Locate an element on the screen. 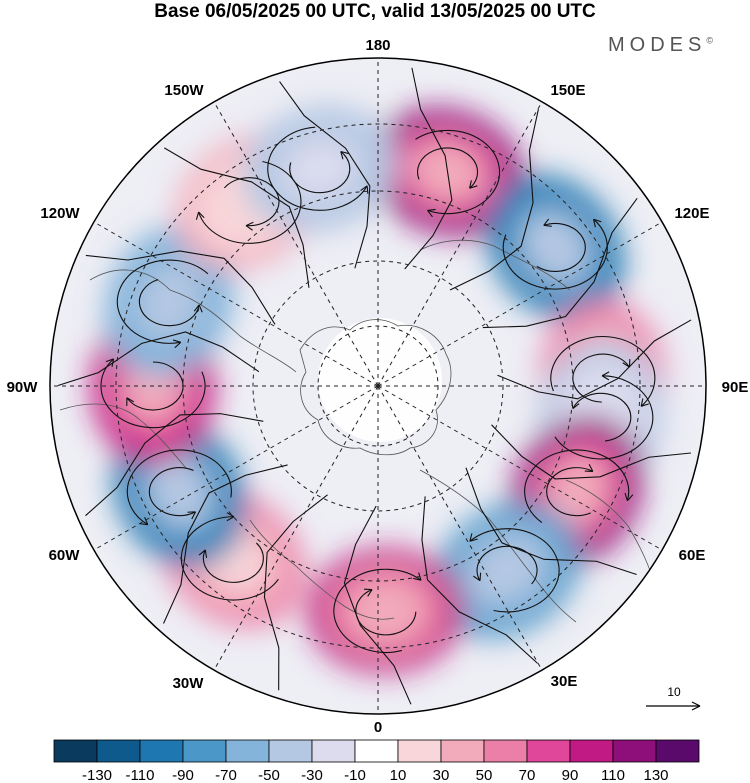 The height and width of the screenshot is (783, 750). reference-arrow-icon is located at coordinates (673, 706).